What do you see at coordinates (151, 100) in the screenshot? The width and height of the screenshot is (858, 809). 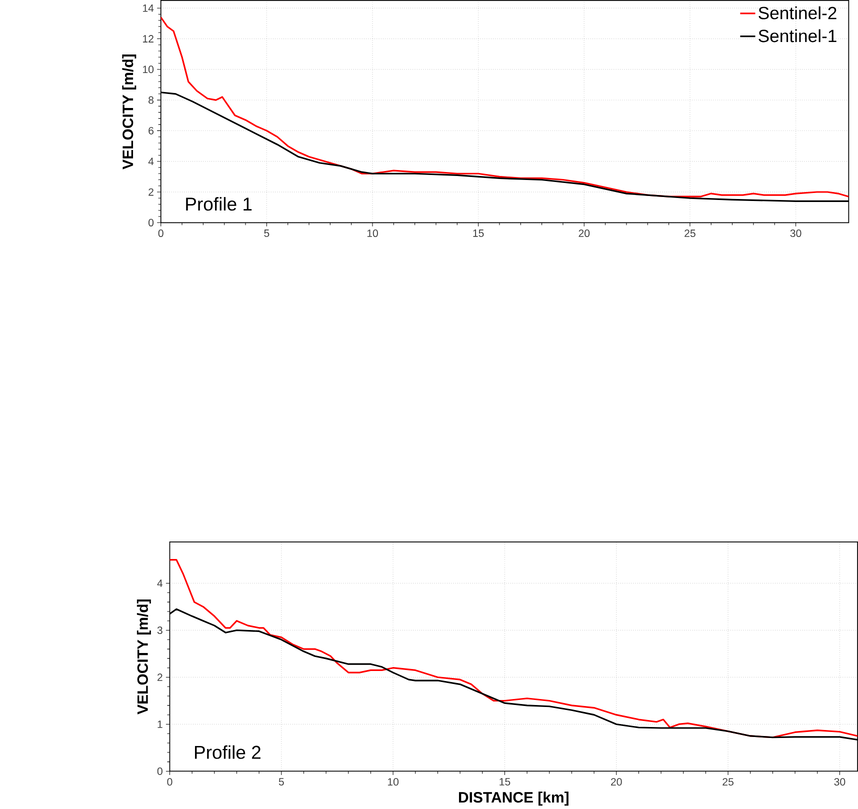 I see `y-tick-label: 8` at bounding box center [151, 100].